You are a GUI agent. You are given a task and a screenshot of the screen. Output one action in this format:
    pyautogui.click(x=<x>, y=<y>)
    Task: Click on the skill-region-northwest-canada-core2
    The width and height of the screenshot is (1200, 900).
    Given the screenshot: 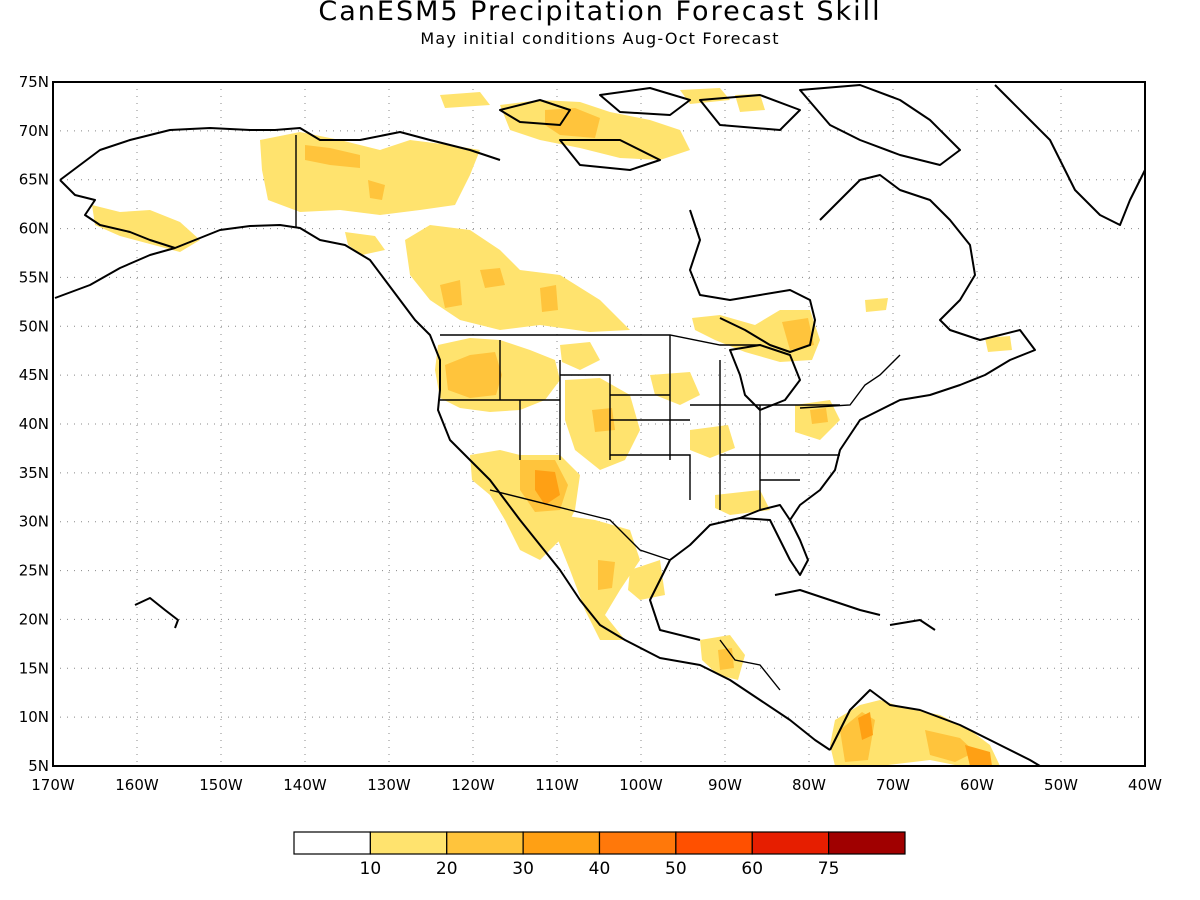 What is the action you would take?
    pyautogui.click(x=549, y=298)
    